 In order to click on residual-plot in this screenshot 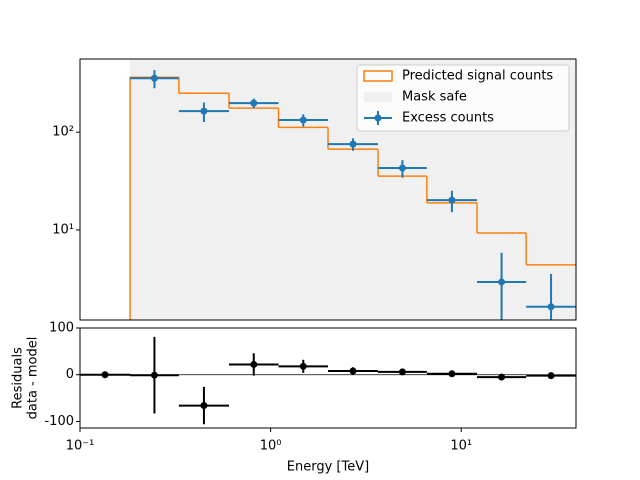, I will do `click(328, 380)`.